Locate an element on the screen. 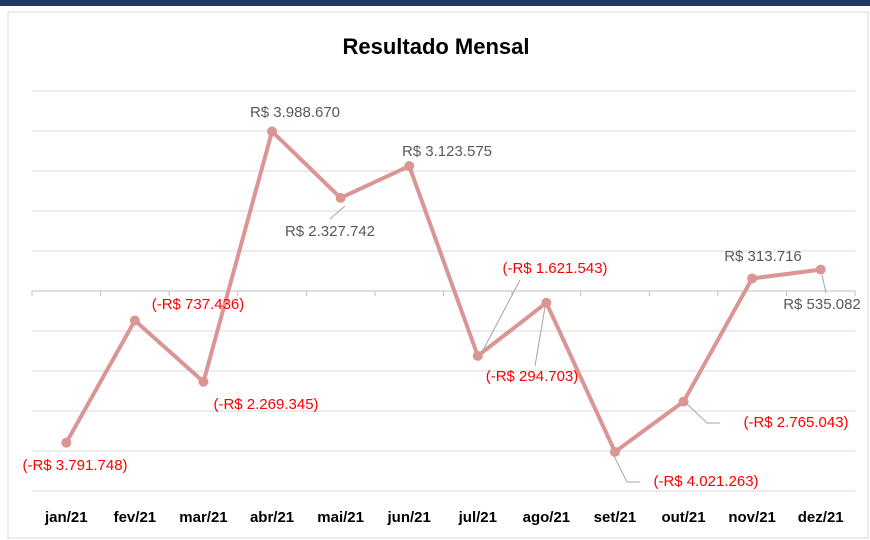  x-tick-label: jun/21 is located at coordinates (409, 517).